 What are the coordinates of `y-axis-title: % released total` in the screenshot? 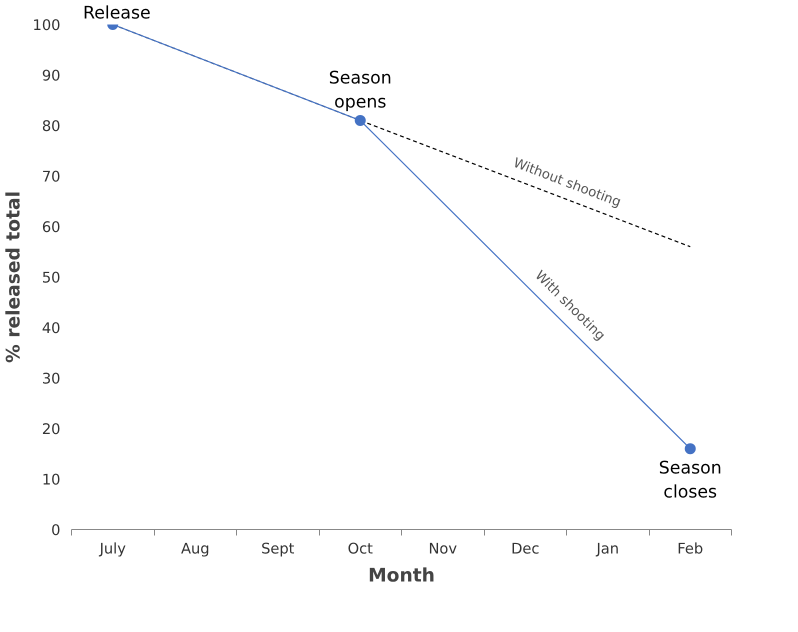 It's located at (14, 277).